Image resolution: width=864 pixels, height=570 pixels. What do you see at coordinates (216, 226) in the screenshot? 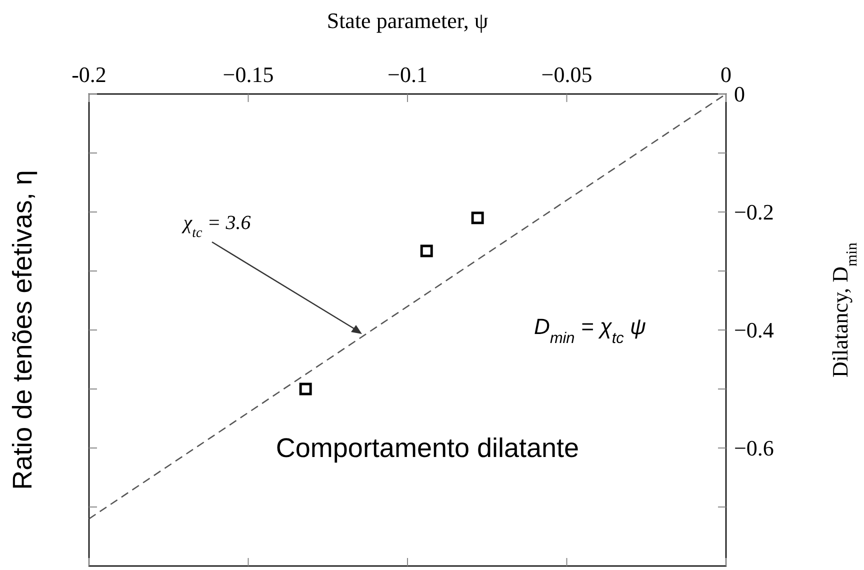
I see `annotation: χ$_{tc}$ = 3.6` at bounding box center [216, 226].